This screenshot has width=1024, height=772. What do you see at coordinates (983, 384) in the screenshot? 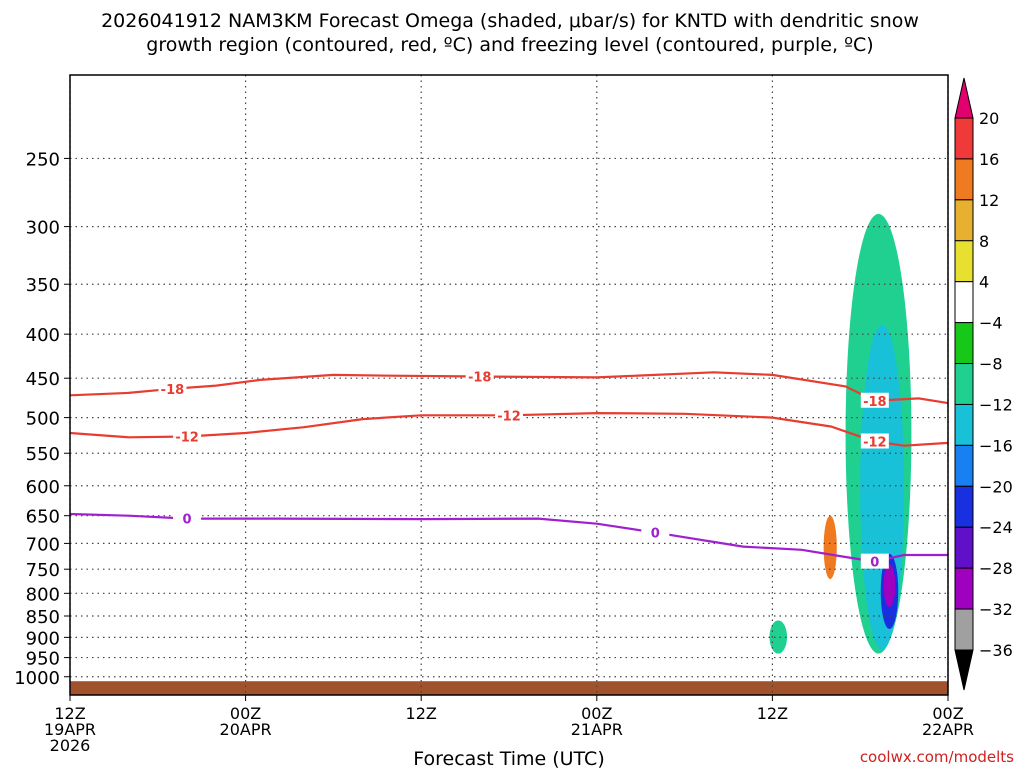
I see `colorbar: 20 16 12 8 4 −4 −8 −12 −16 −20 −24 −28 −32 −36` at bounding box center [983, 384].